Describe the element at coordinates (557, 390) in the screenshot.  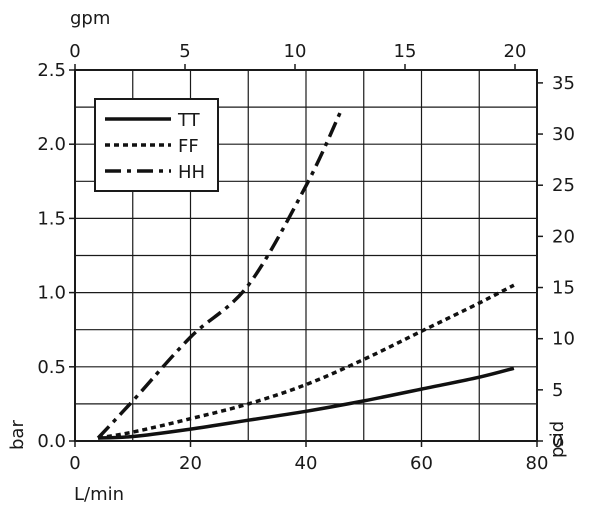
I see `y-right-tick-label: 5` at that location.